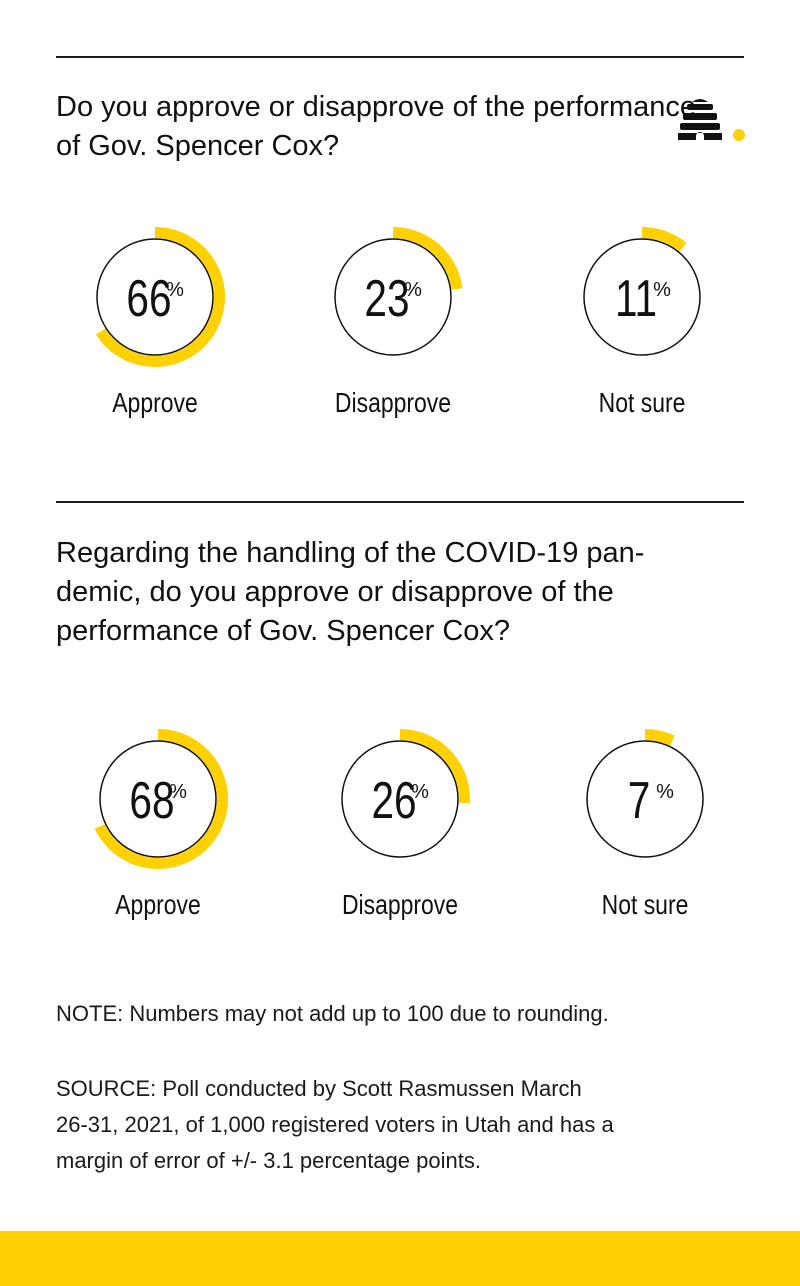  I want to click on chart1-disapprove-label: Disapprove, so click(393, 403).